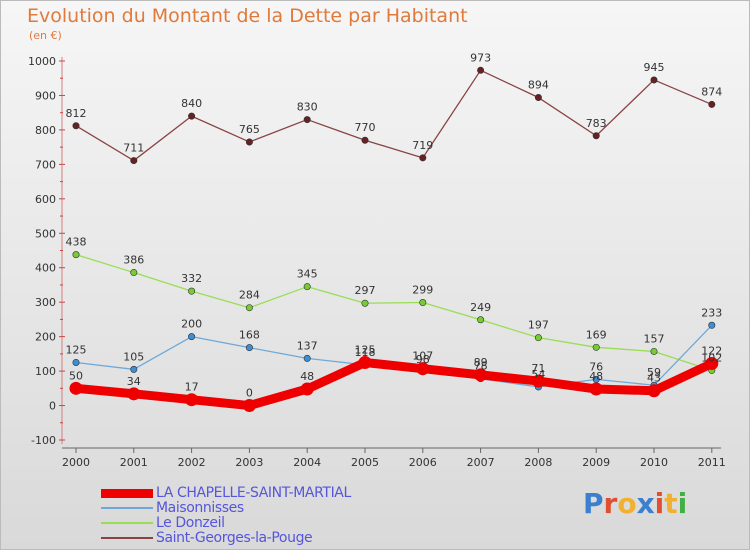 This screenshot has height=551, width=750. Describe the element at coordinates (538, 374) in the screenshot. I see `data-label: 54` at that location.